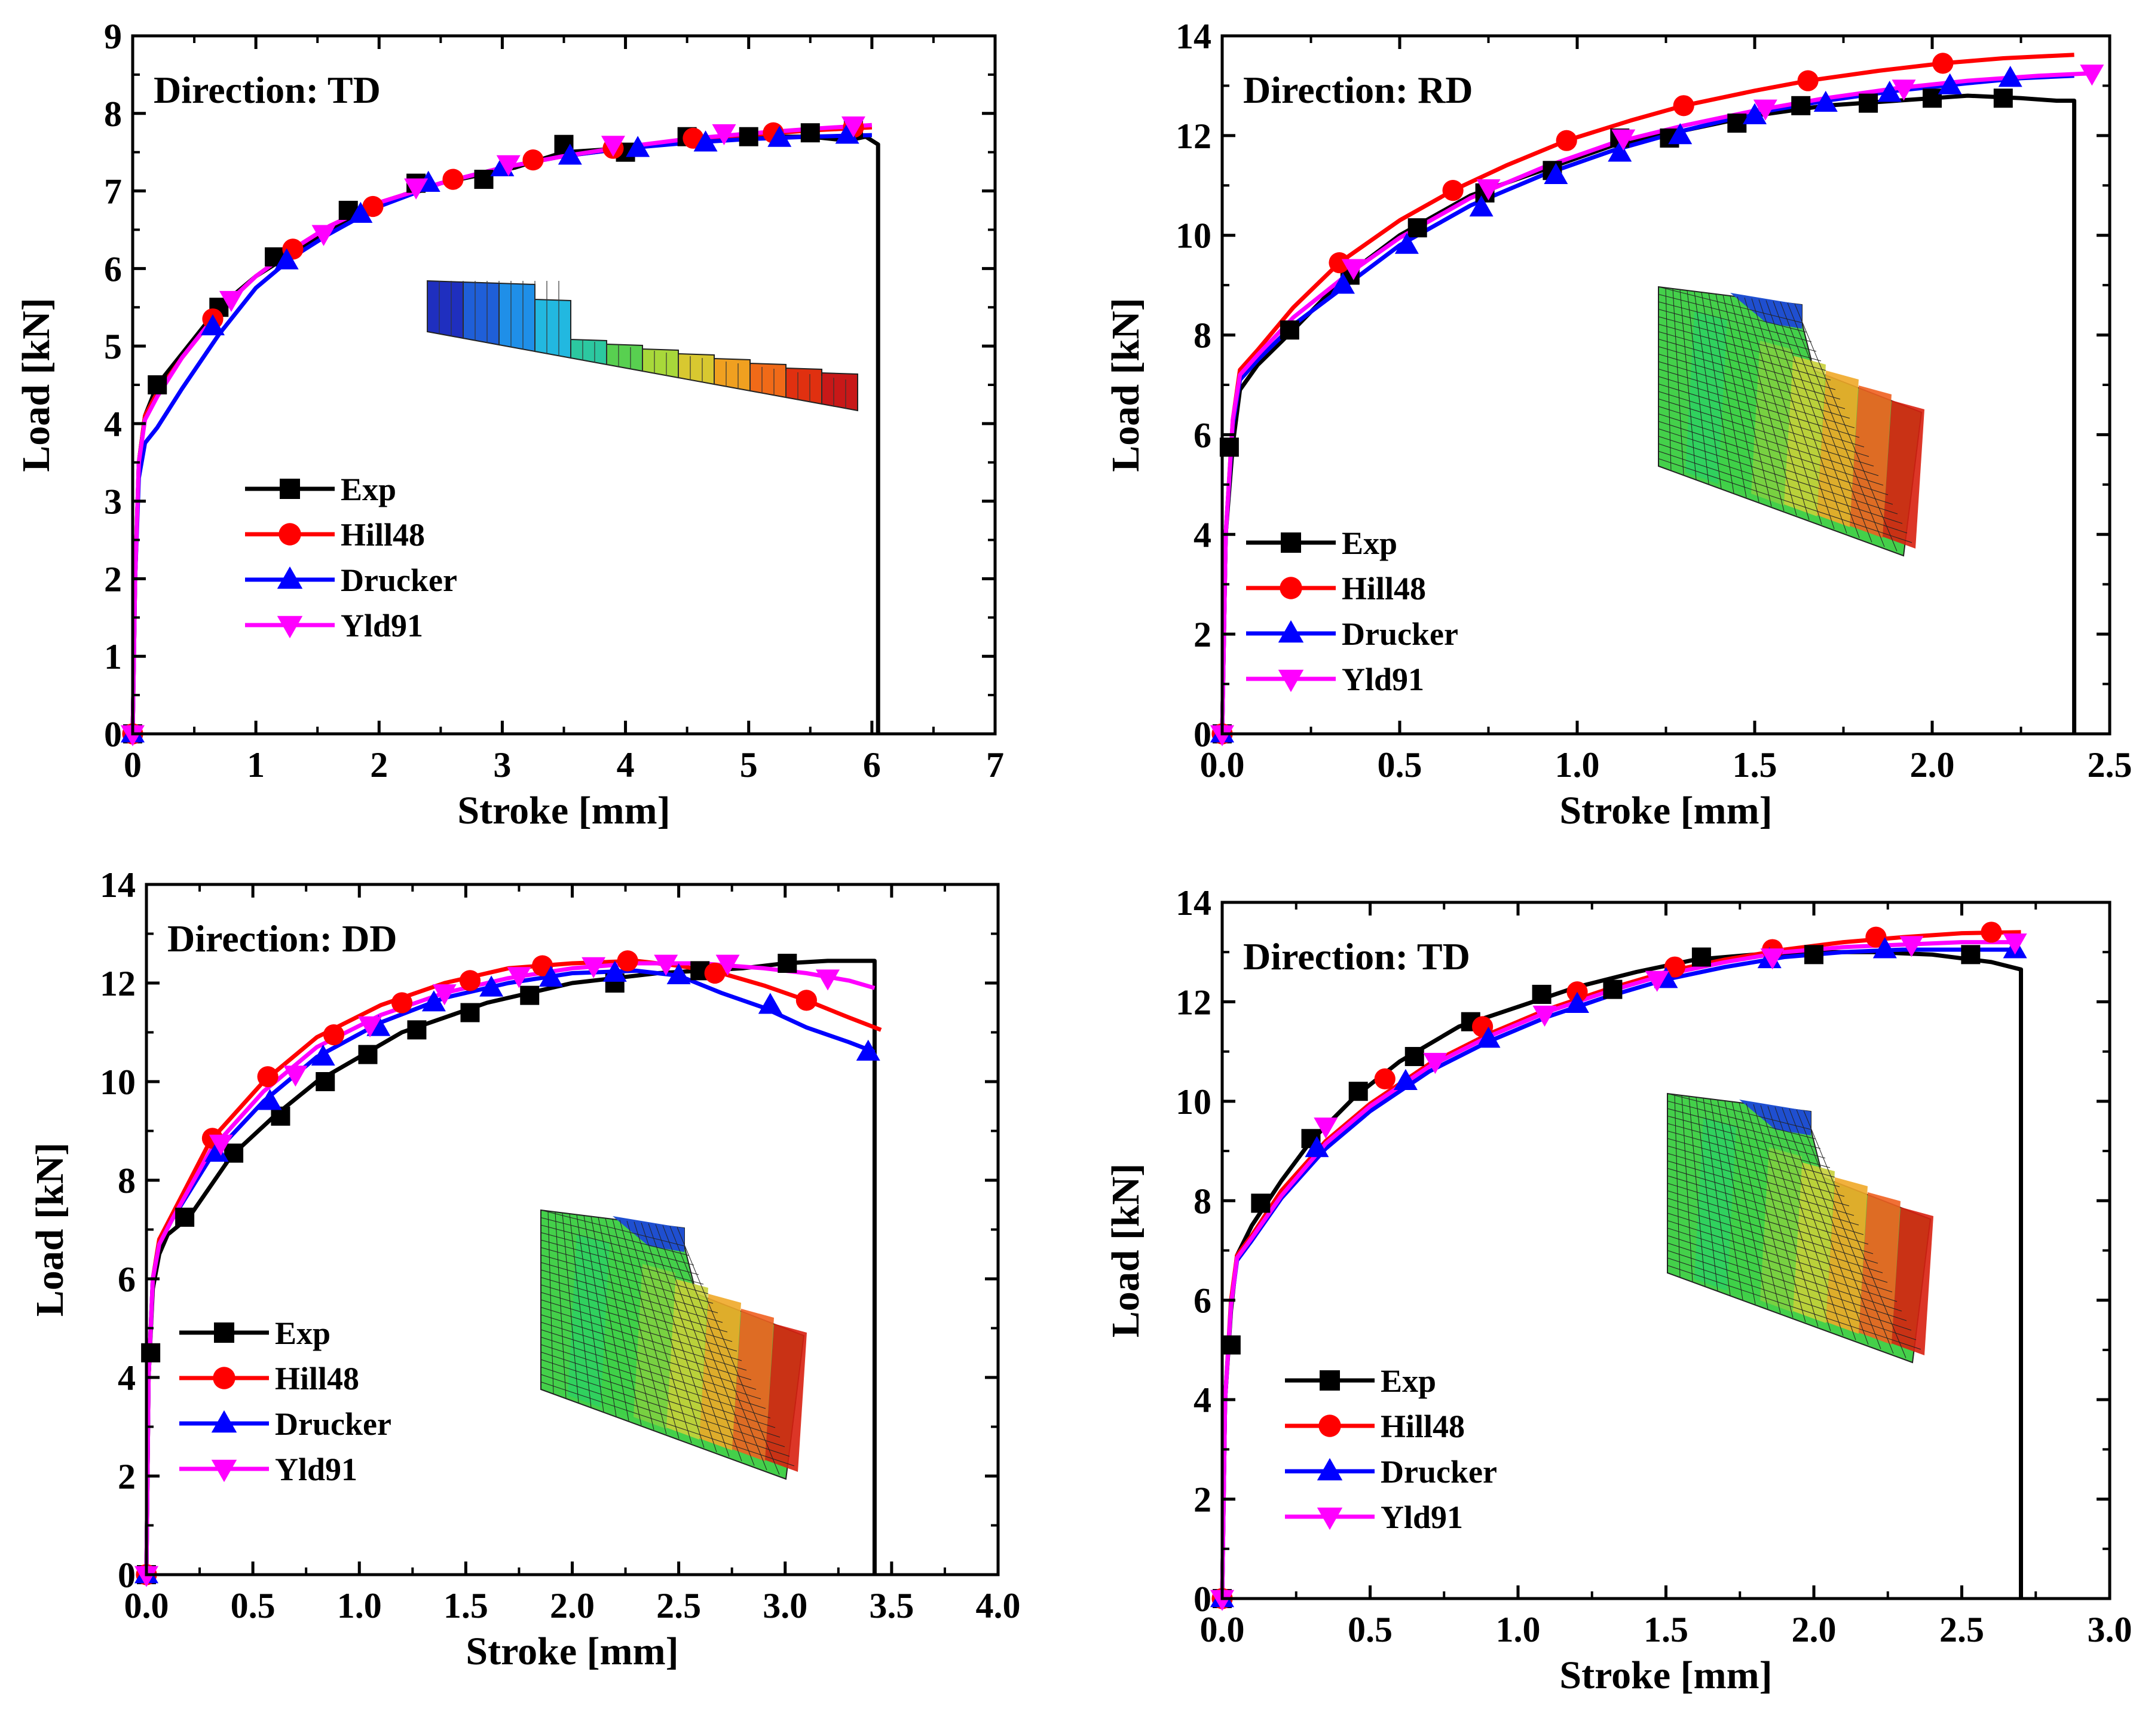 This screenshot has height=1736, width=2136. What do you see at coordinates (1961, 1629) in the screenshot?
I see `x-tick-label: 2.5` at bounding box center [1961, 1629].